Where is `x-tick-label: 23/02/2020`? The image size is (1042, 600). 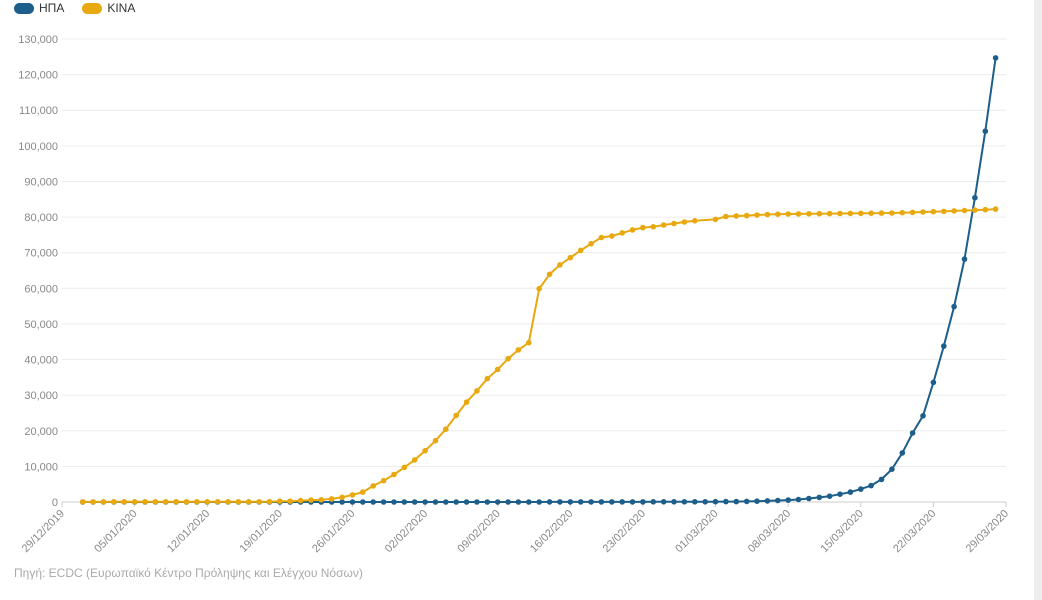
x-tick-label: 23/02/2020 is located at coordinates (624, 531).